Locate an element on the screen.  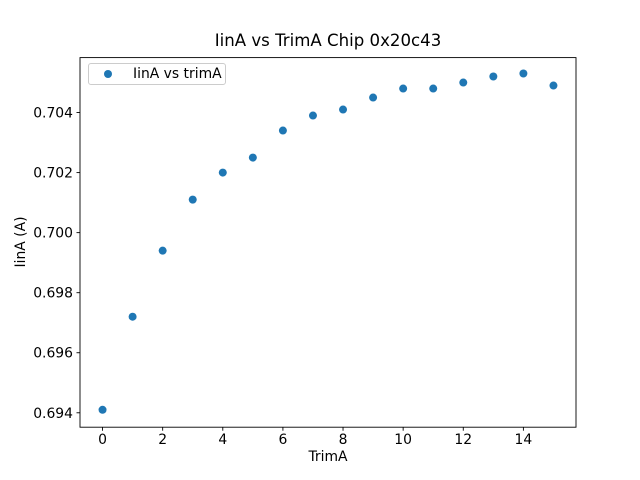
y-tick-label: 0.702 is located at coordinates (53, 174).